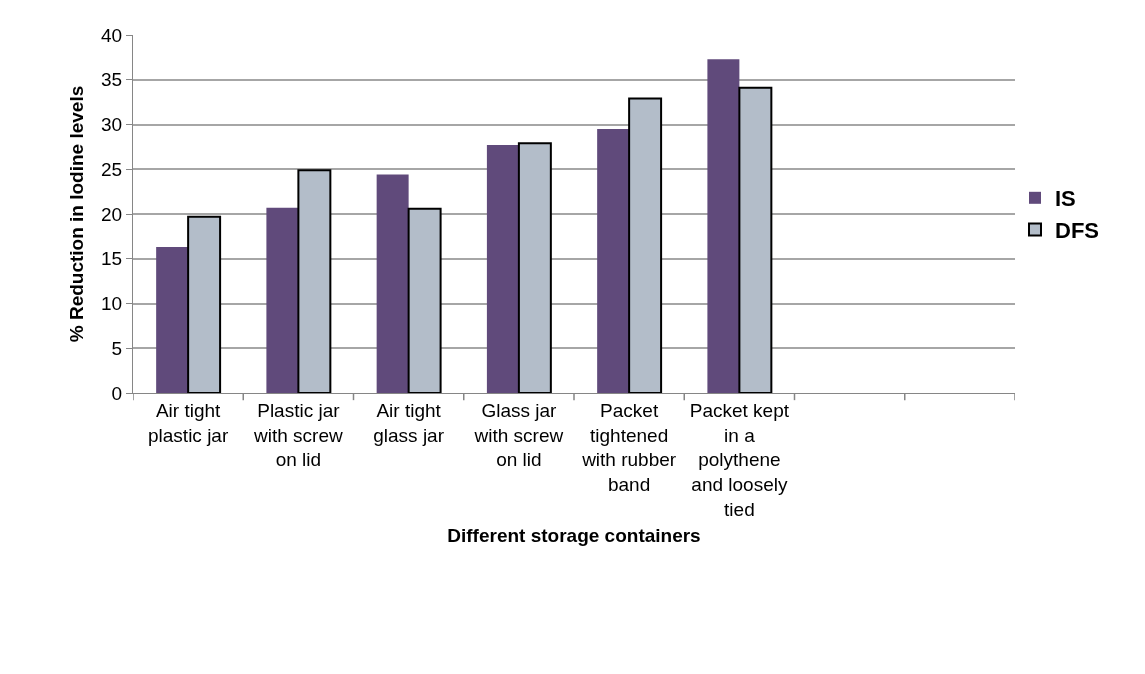 The width and height of the screenshot is (1145, 674). I want to click on y-tick-label: 10, so click(112, 304).